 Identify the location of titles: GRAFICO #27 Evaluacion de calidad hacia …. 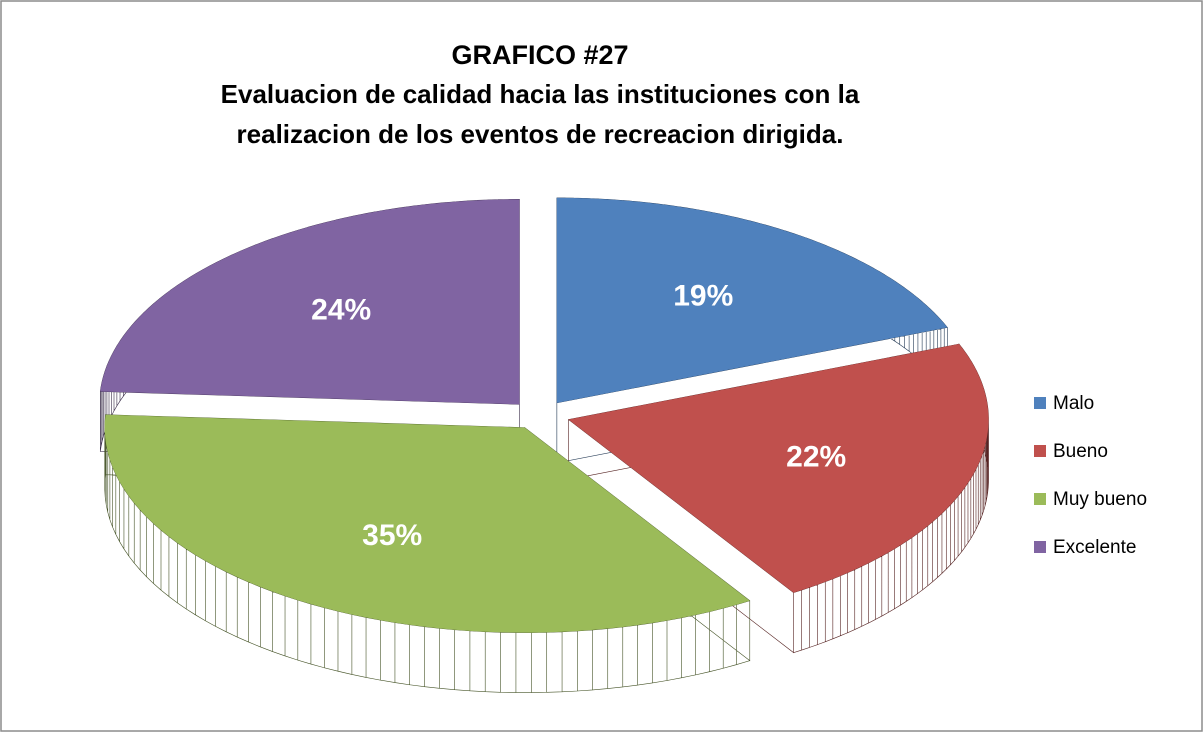
(540, 95).